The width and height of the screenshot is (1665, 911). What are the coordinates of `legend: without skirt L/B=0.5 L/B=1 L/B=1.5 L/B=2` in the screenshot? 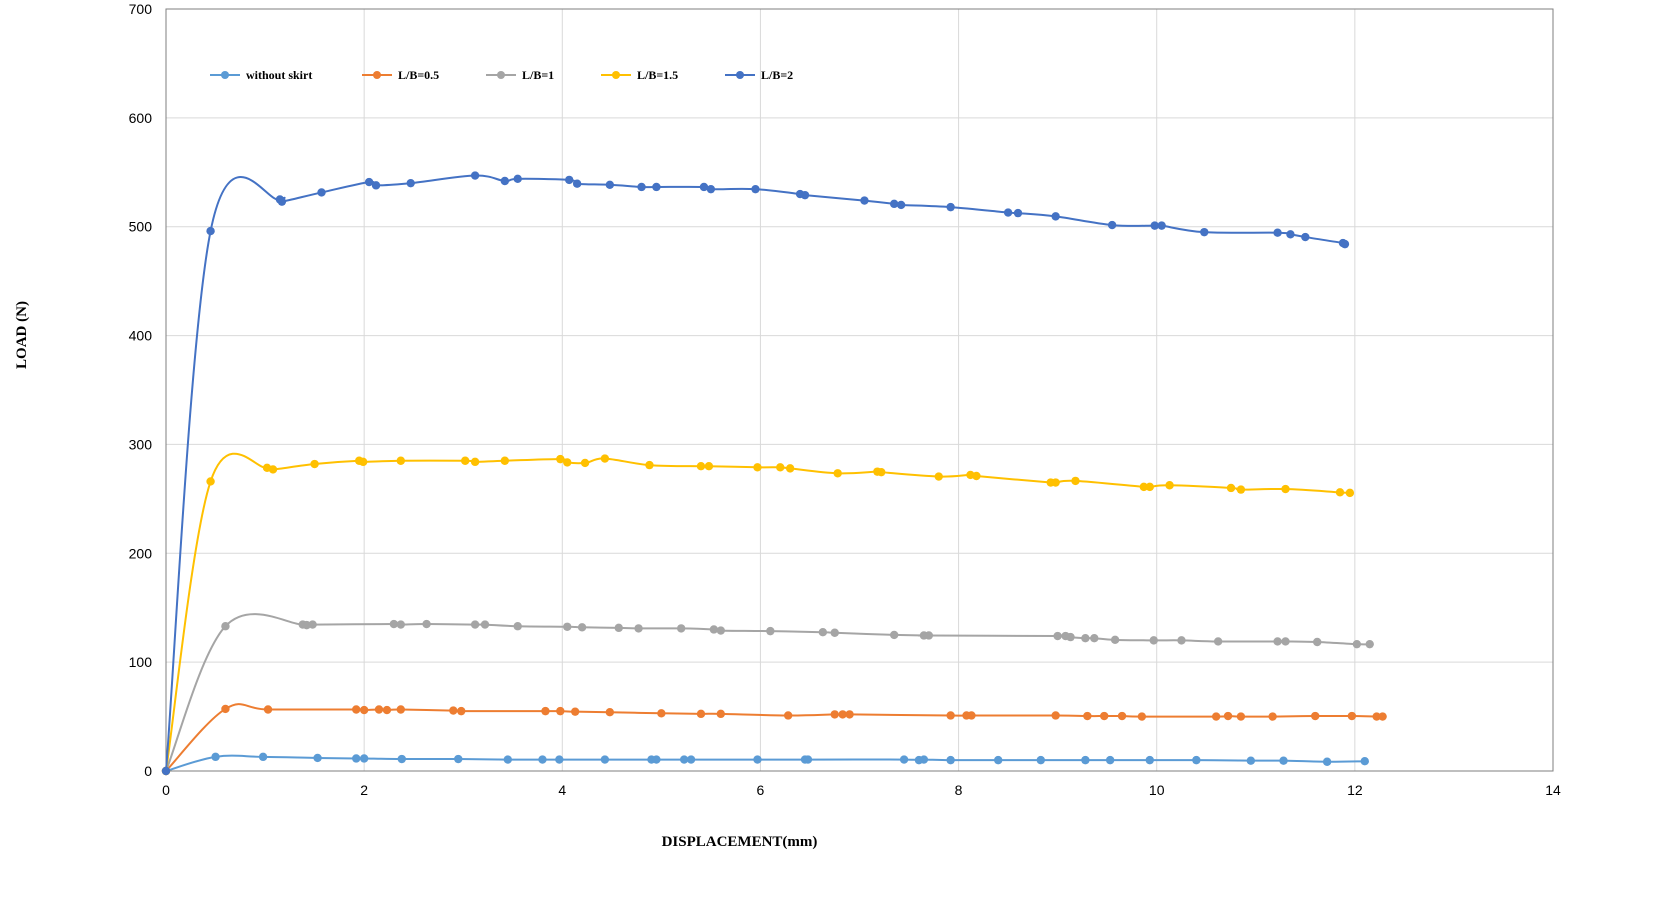 It's located at (501, 75).